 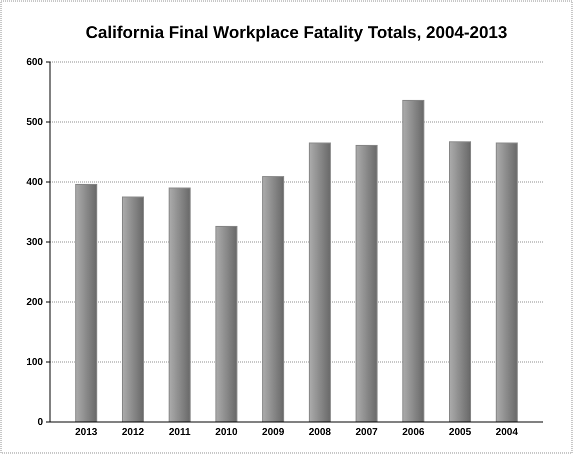 I want to click on y-tick-label: 600, so click(x=35, y=62).